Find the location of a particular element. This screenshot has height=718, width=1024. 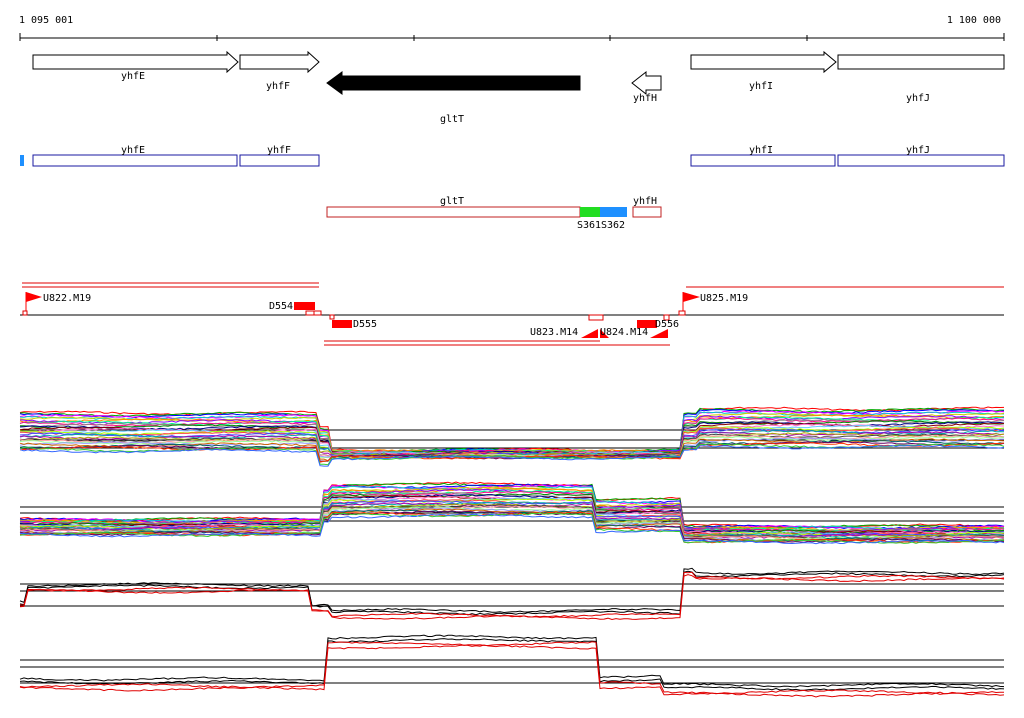

expression-panel-minus-strand-conditions is located at coordinates (512, 513).